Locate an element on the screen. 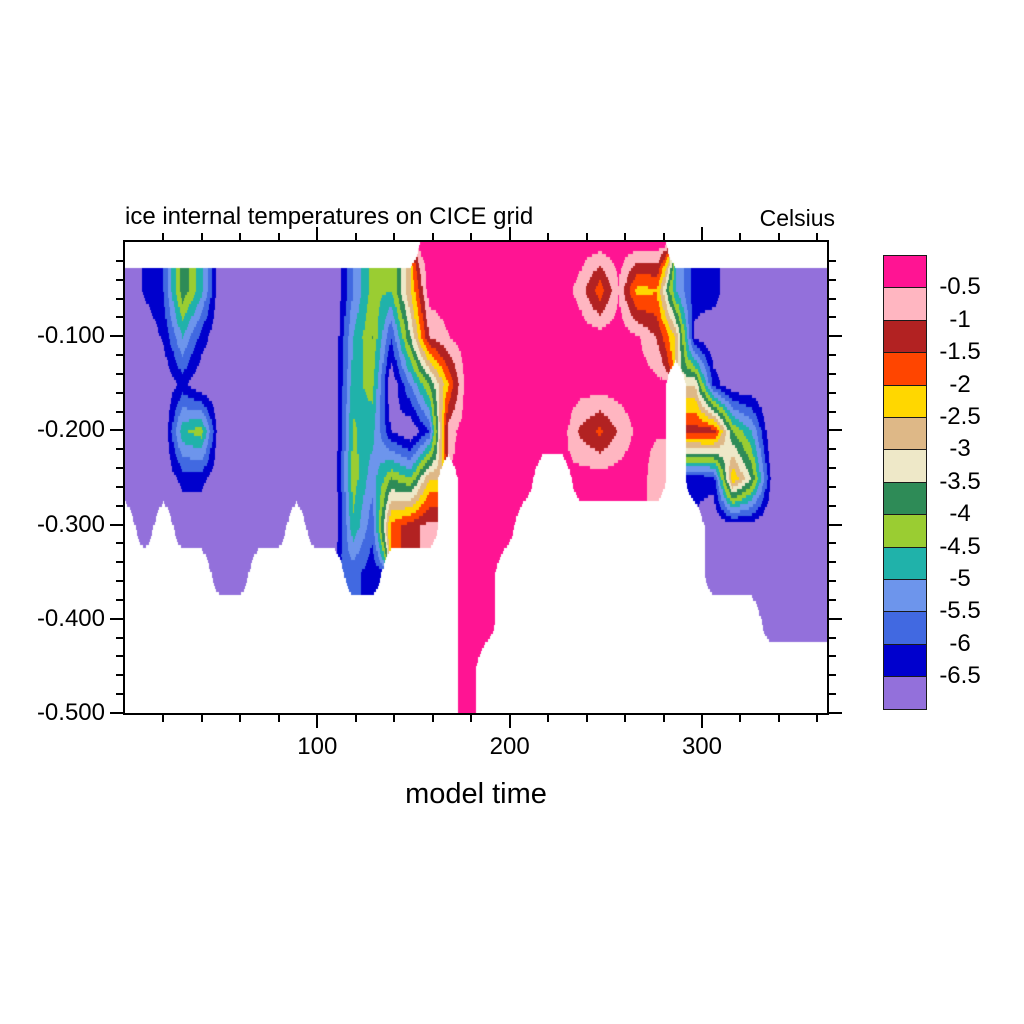 The height and width of the screenshot is (1024, 1024). x-tick-label: 300 is located at coordinates (701, 746).